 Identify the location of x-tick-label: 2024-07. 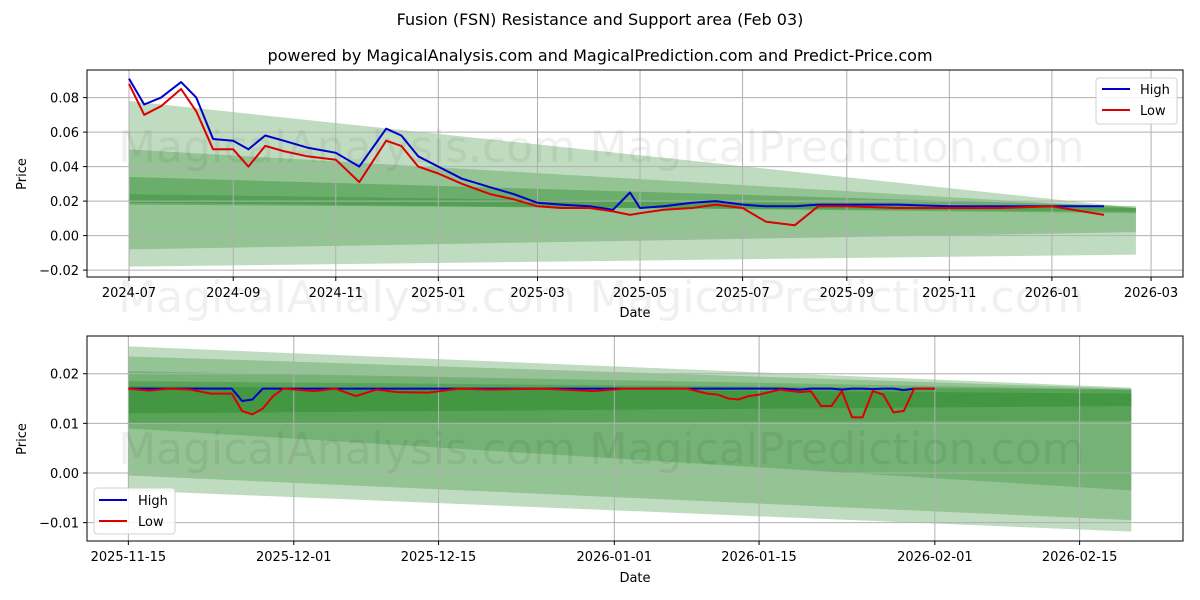
(129, 293).